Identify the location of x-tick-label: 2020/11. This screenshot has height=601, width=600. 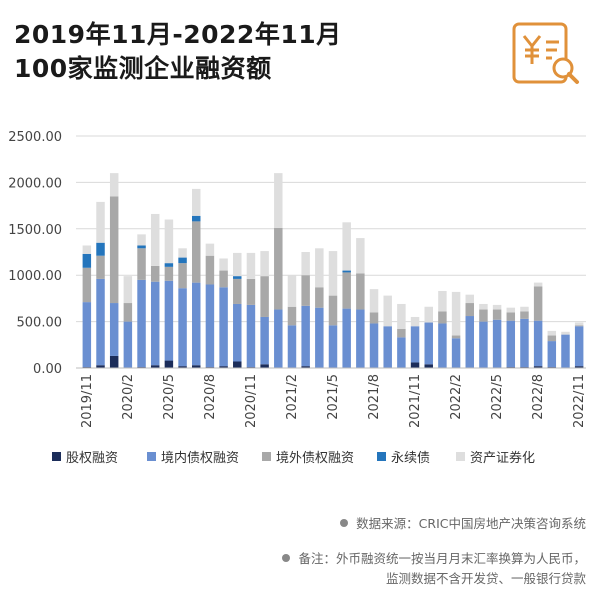
(251, 401).